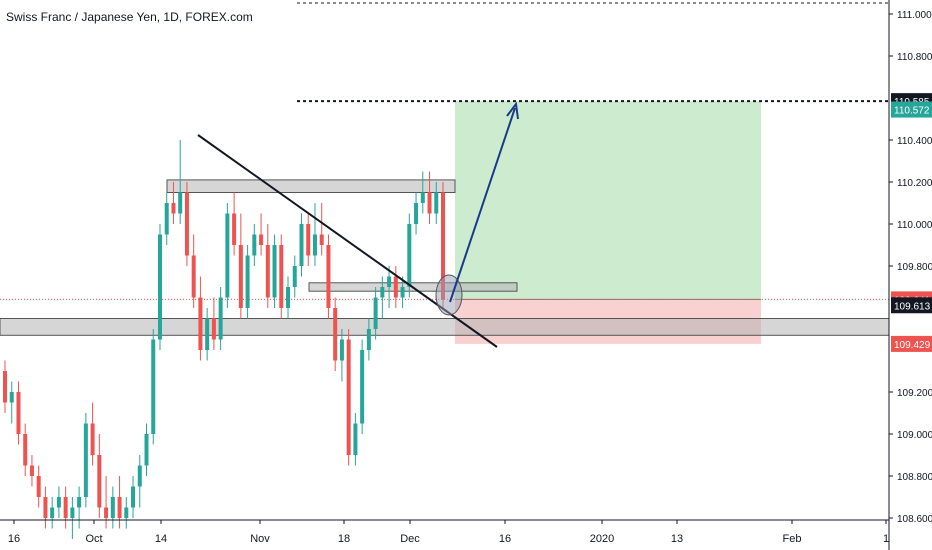 This screenshot has width=932, height=550. I want to click on y-tick-label: 110.400, so click(914, 141).